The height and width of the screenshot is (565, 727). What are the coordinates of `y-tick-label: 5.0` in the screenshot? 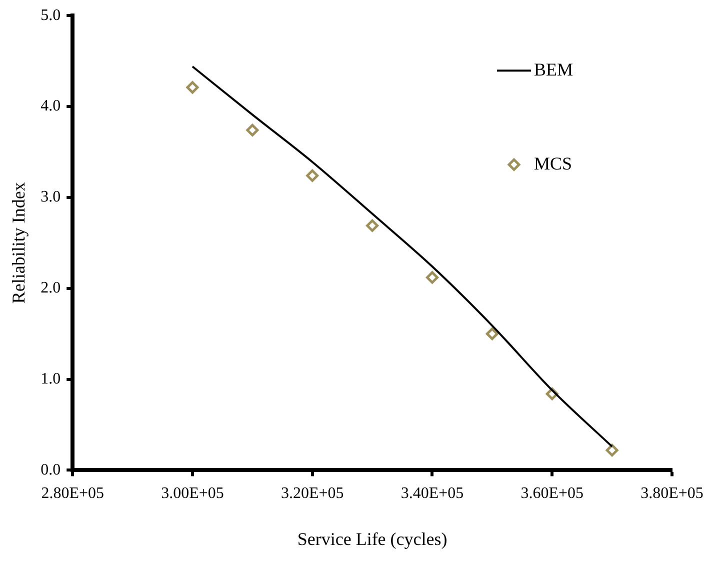 It's located at (50, 15).